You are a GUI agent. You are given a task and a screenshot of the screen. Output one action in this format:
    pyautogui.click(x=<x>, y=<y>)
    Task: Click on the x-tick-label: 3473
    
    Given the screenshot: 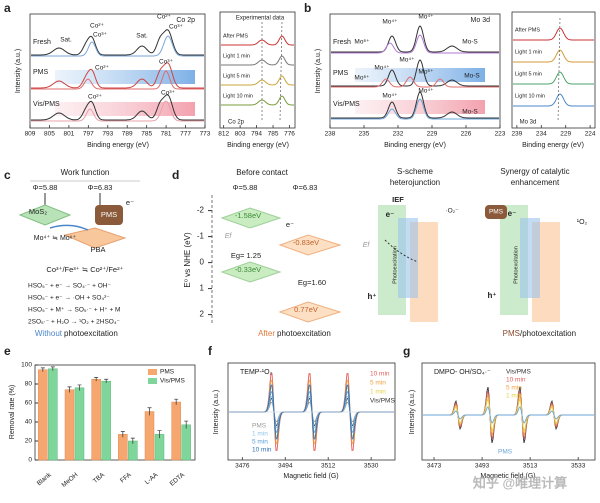 What is the action you would take?
    pyautogui.click(x=434, y=466)
    